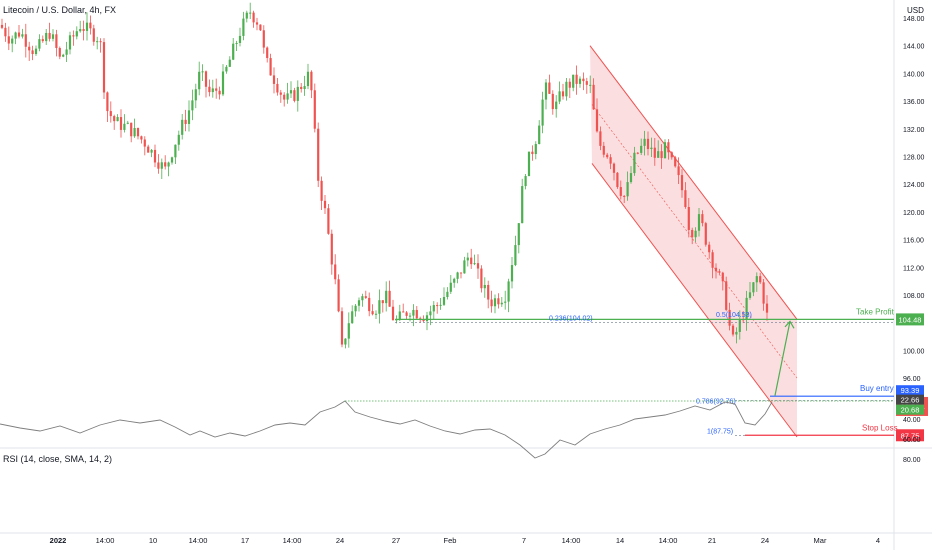 The width and height of the screenshot is (932, 550). What do you see at coordinates (58, 459) in the screenshot?
I see `rsi-header: RSI (14, close, SMA, 14, 2)` at bounding box center [58, 459].